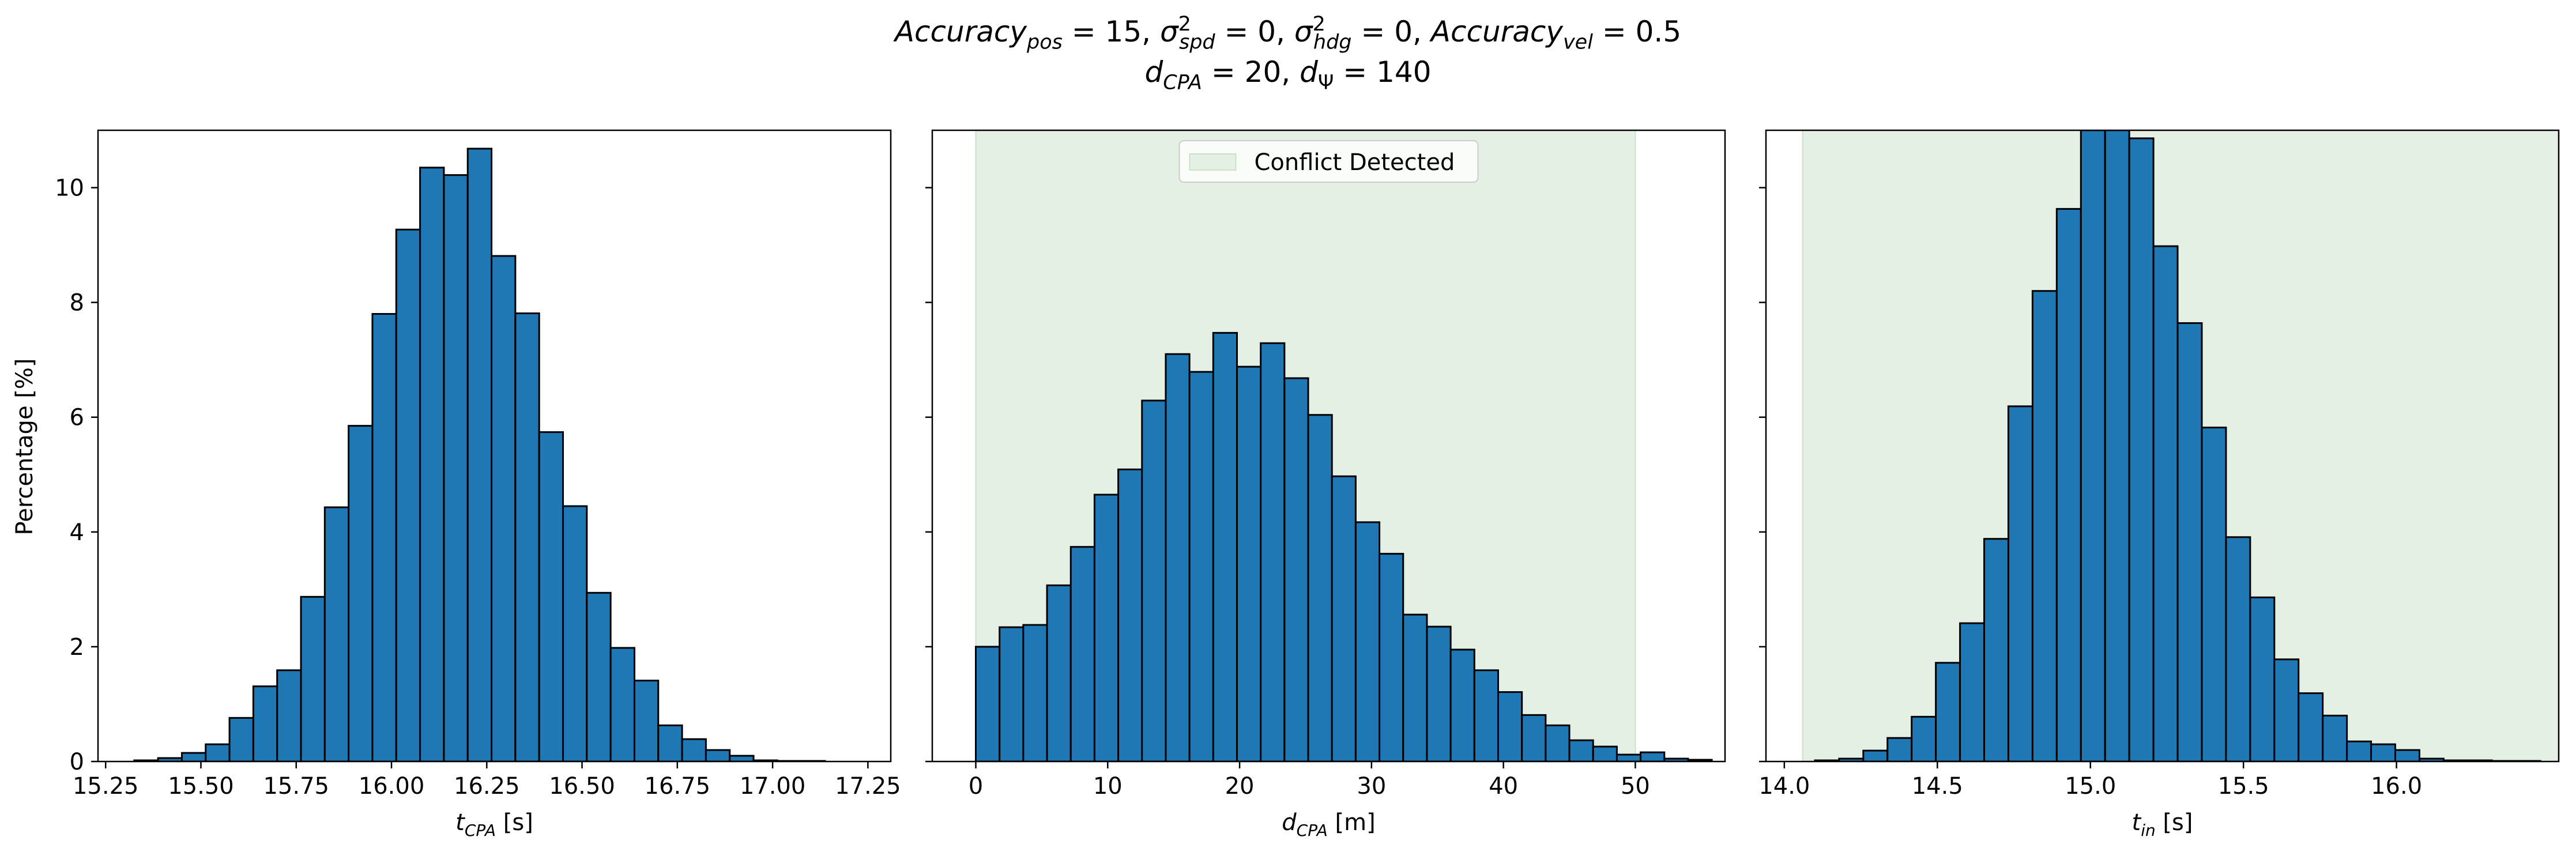  Describe the element at coordinates (1287, 75) in the screenshot. I see `figure-title-line-2: dCPA = 20, dΨ = 140` at that location.